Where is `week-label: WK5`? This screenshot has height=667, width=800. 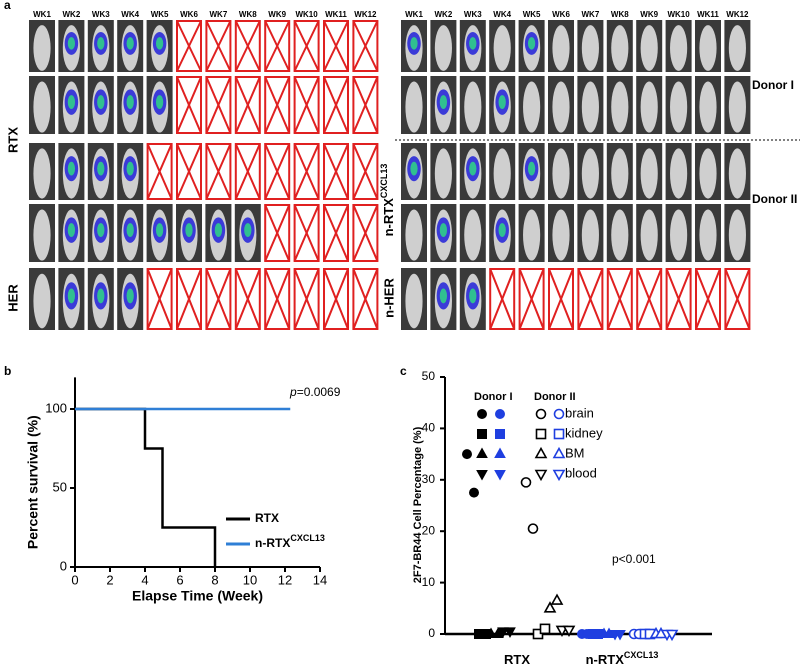 week-label: WK5 is located at coordinates (160, 14).